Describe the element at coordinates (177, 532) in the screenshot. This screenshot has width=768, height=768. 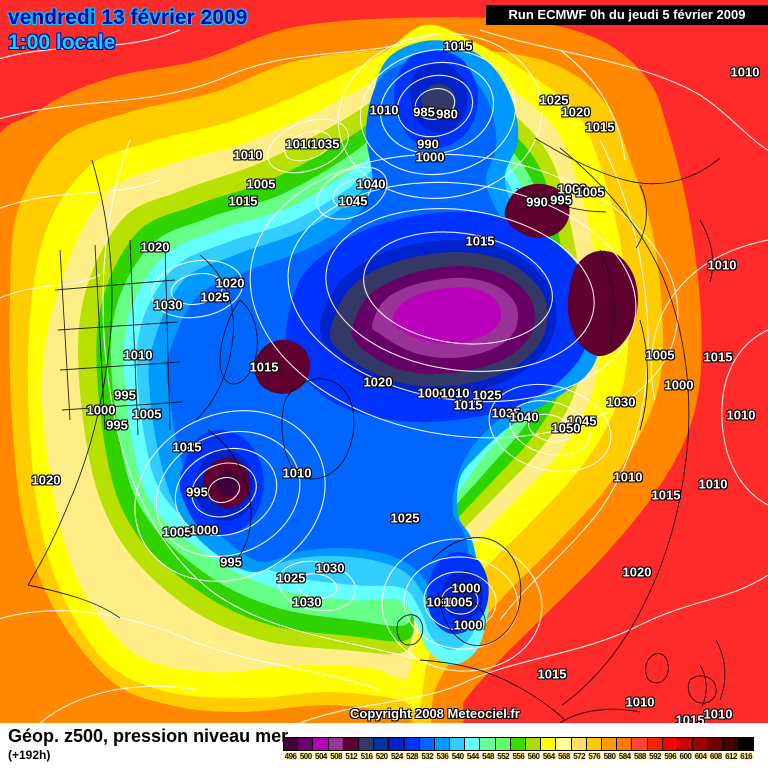
I see `pressure-label: 1005` at that location.